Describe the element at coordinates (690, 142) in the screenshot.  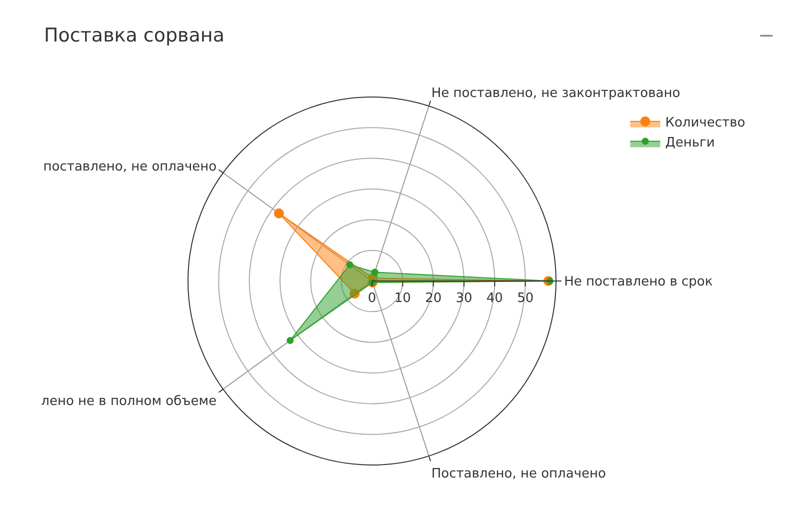
I see `legend-label: Деньги` at that location.